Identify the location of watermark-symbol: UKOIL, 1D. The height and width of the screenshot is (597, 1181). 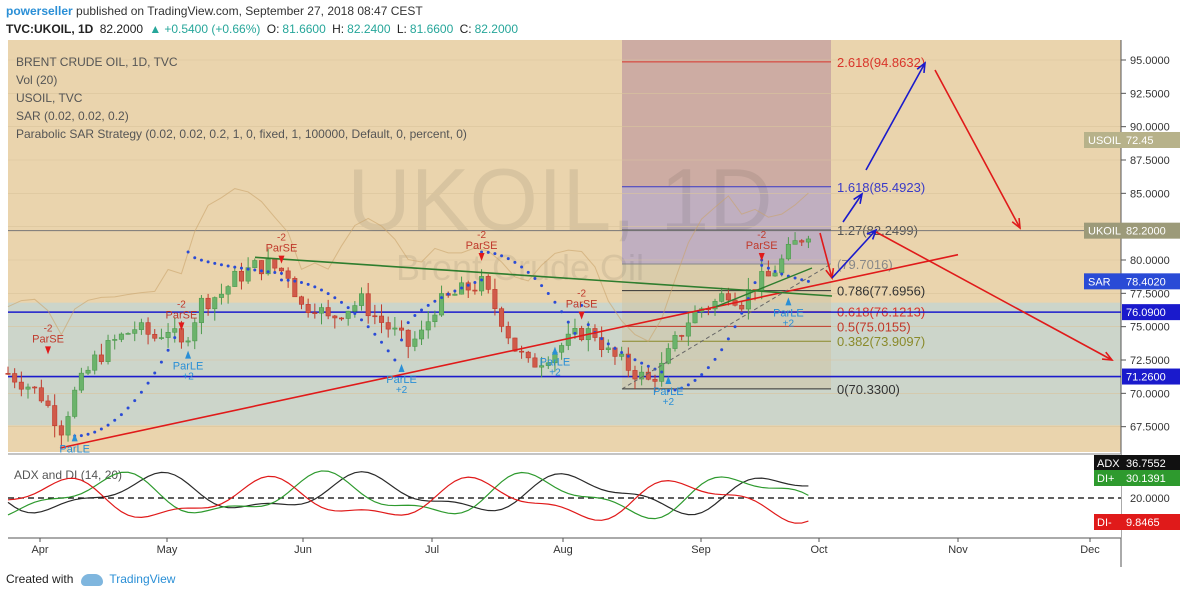
(559, 199).